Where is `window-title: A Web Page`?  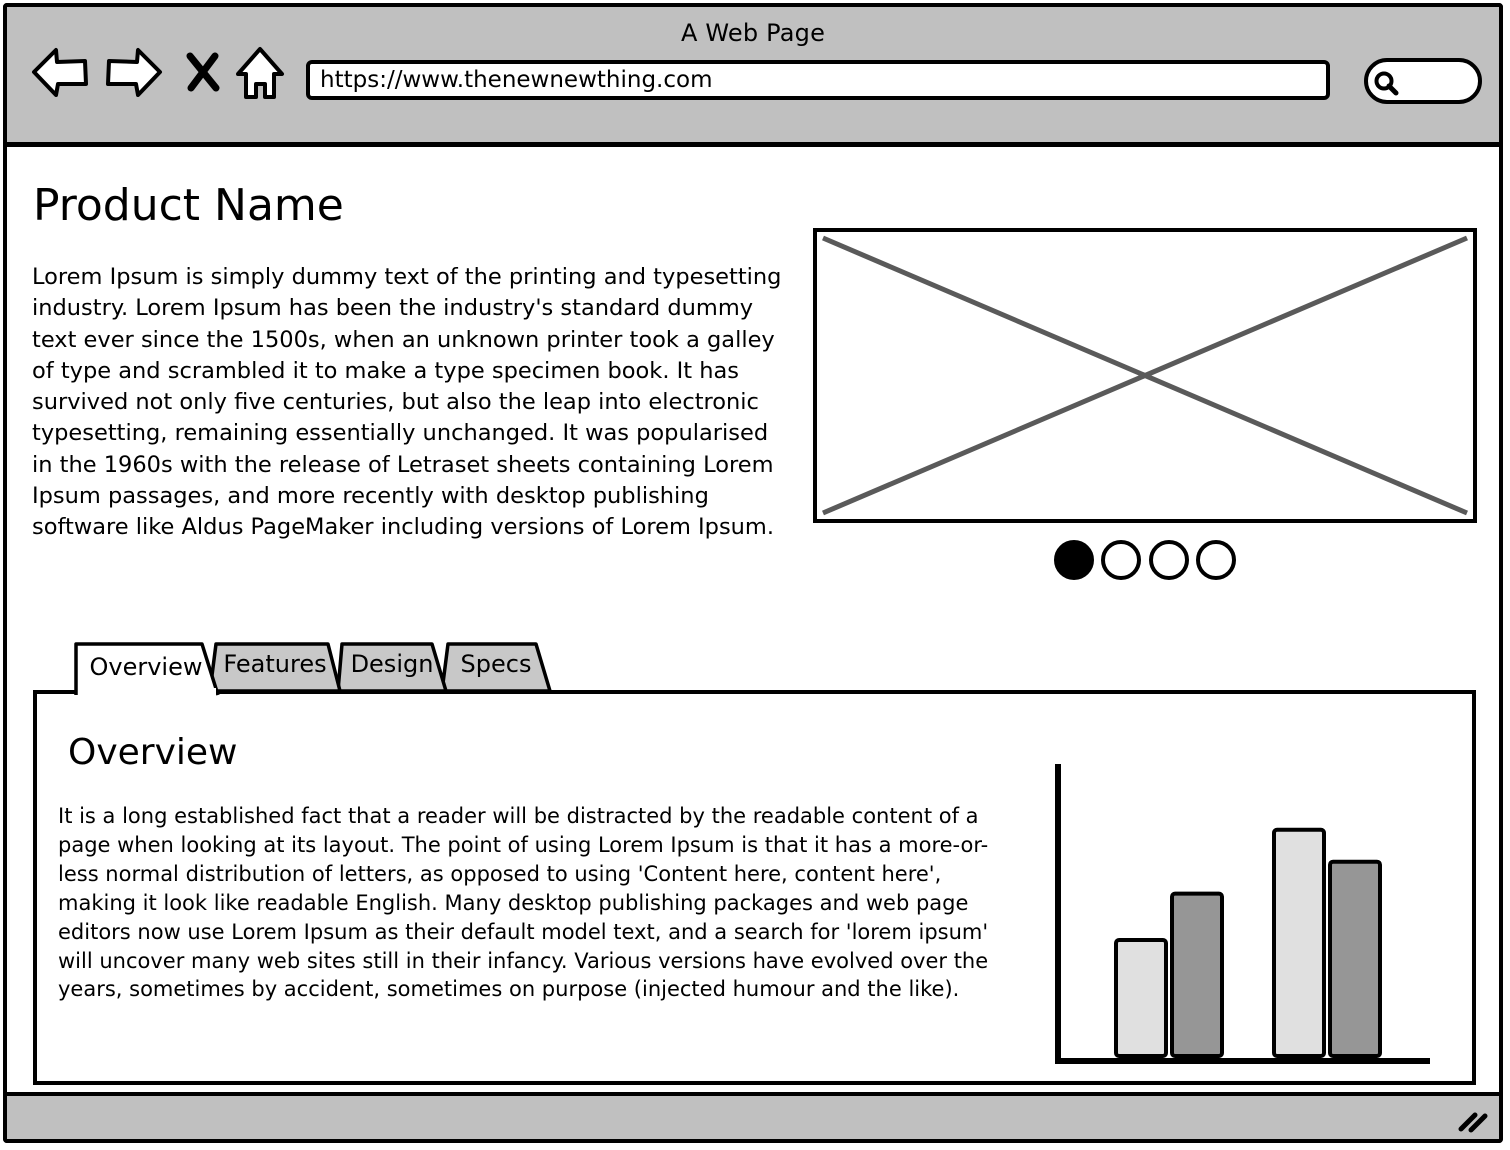
window-title: A Web Page is located at coordinates (753, 33).